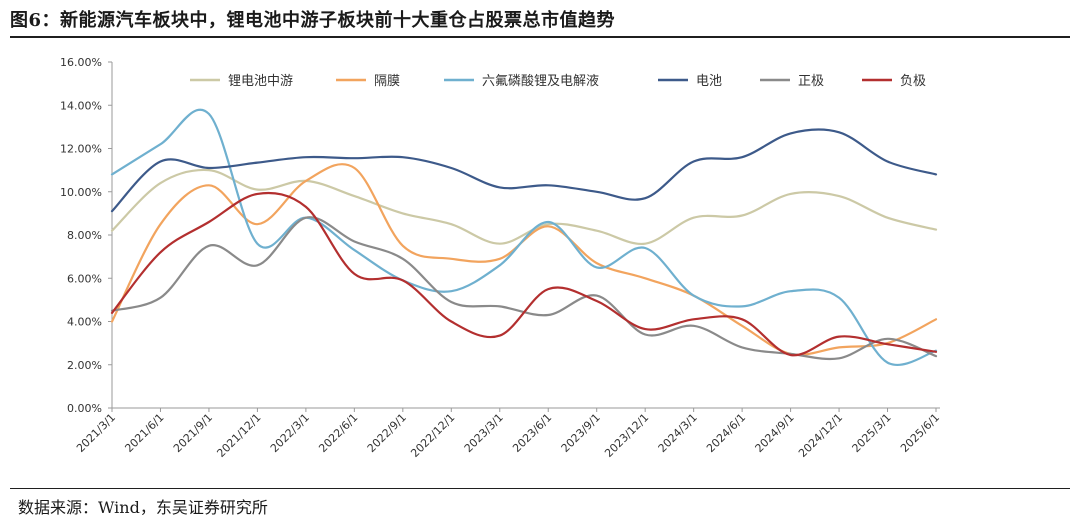 This screenshot has height=518, width=1080. I want to click on x-tick-label: 2022/9/1, so click(387, 433).